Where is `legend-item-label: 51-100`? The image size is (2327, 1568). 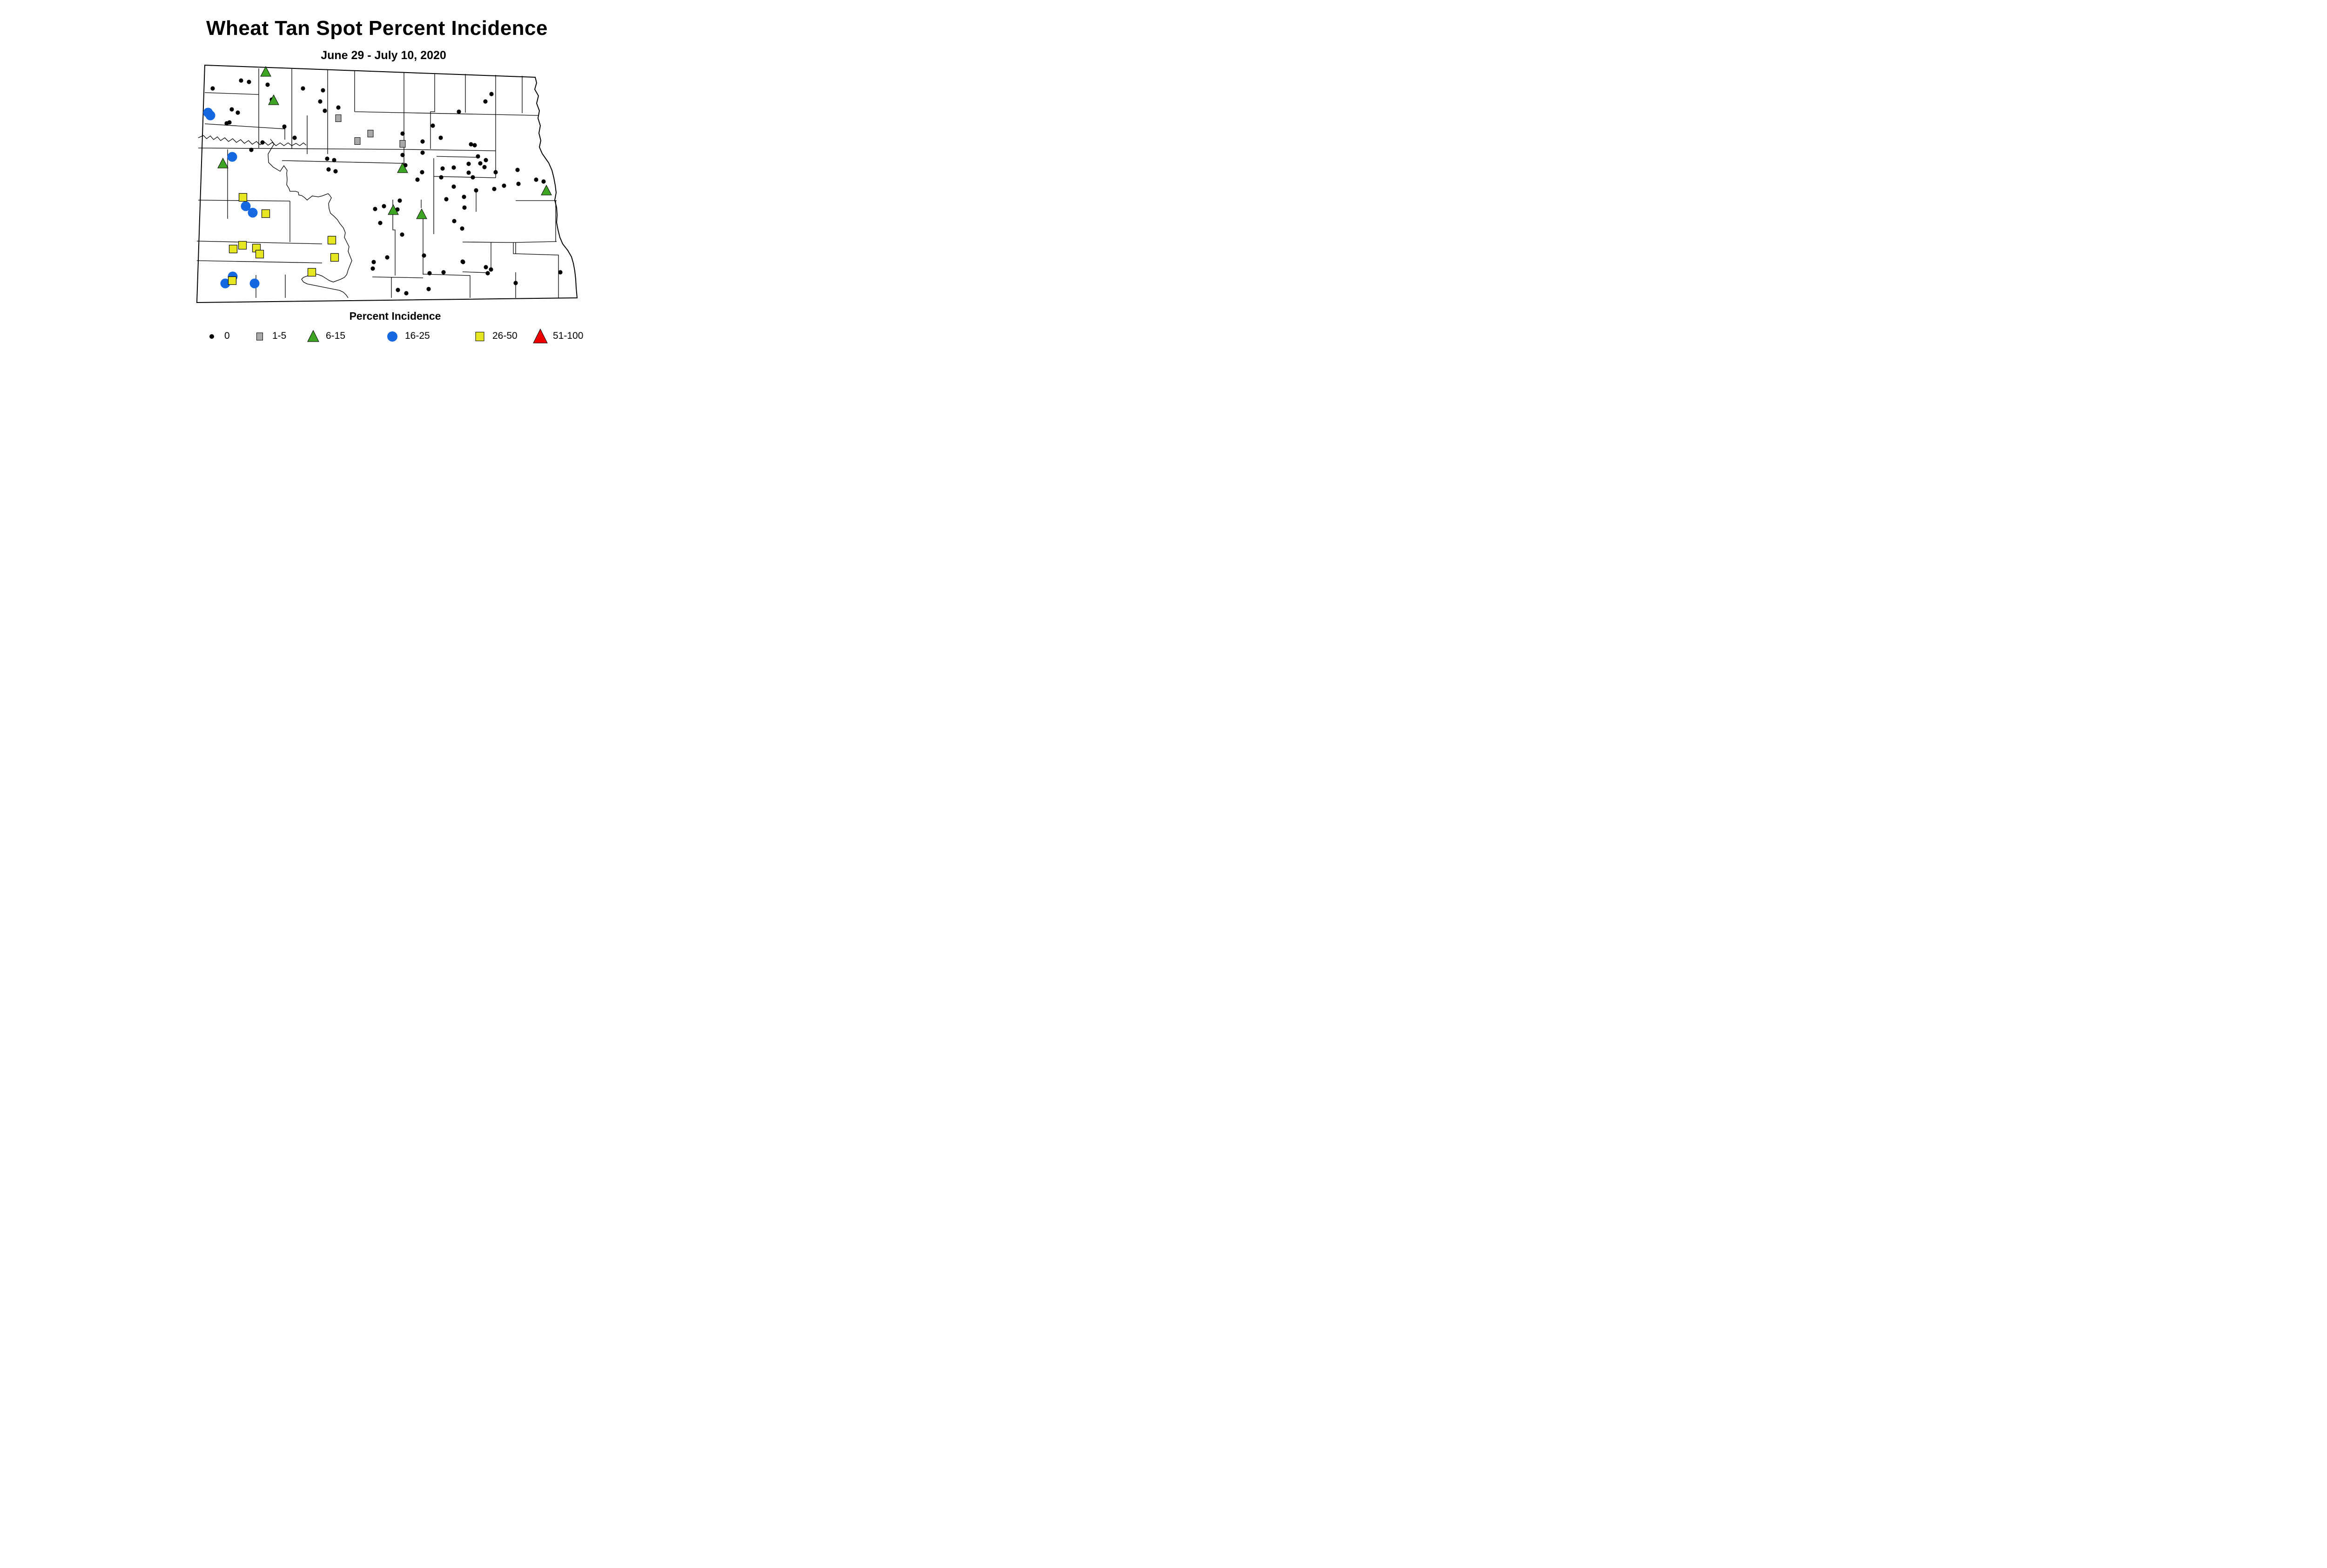
legend-item-label: 51-100 is located at coordinates (568, 335).